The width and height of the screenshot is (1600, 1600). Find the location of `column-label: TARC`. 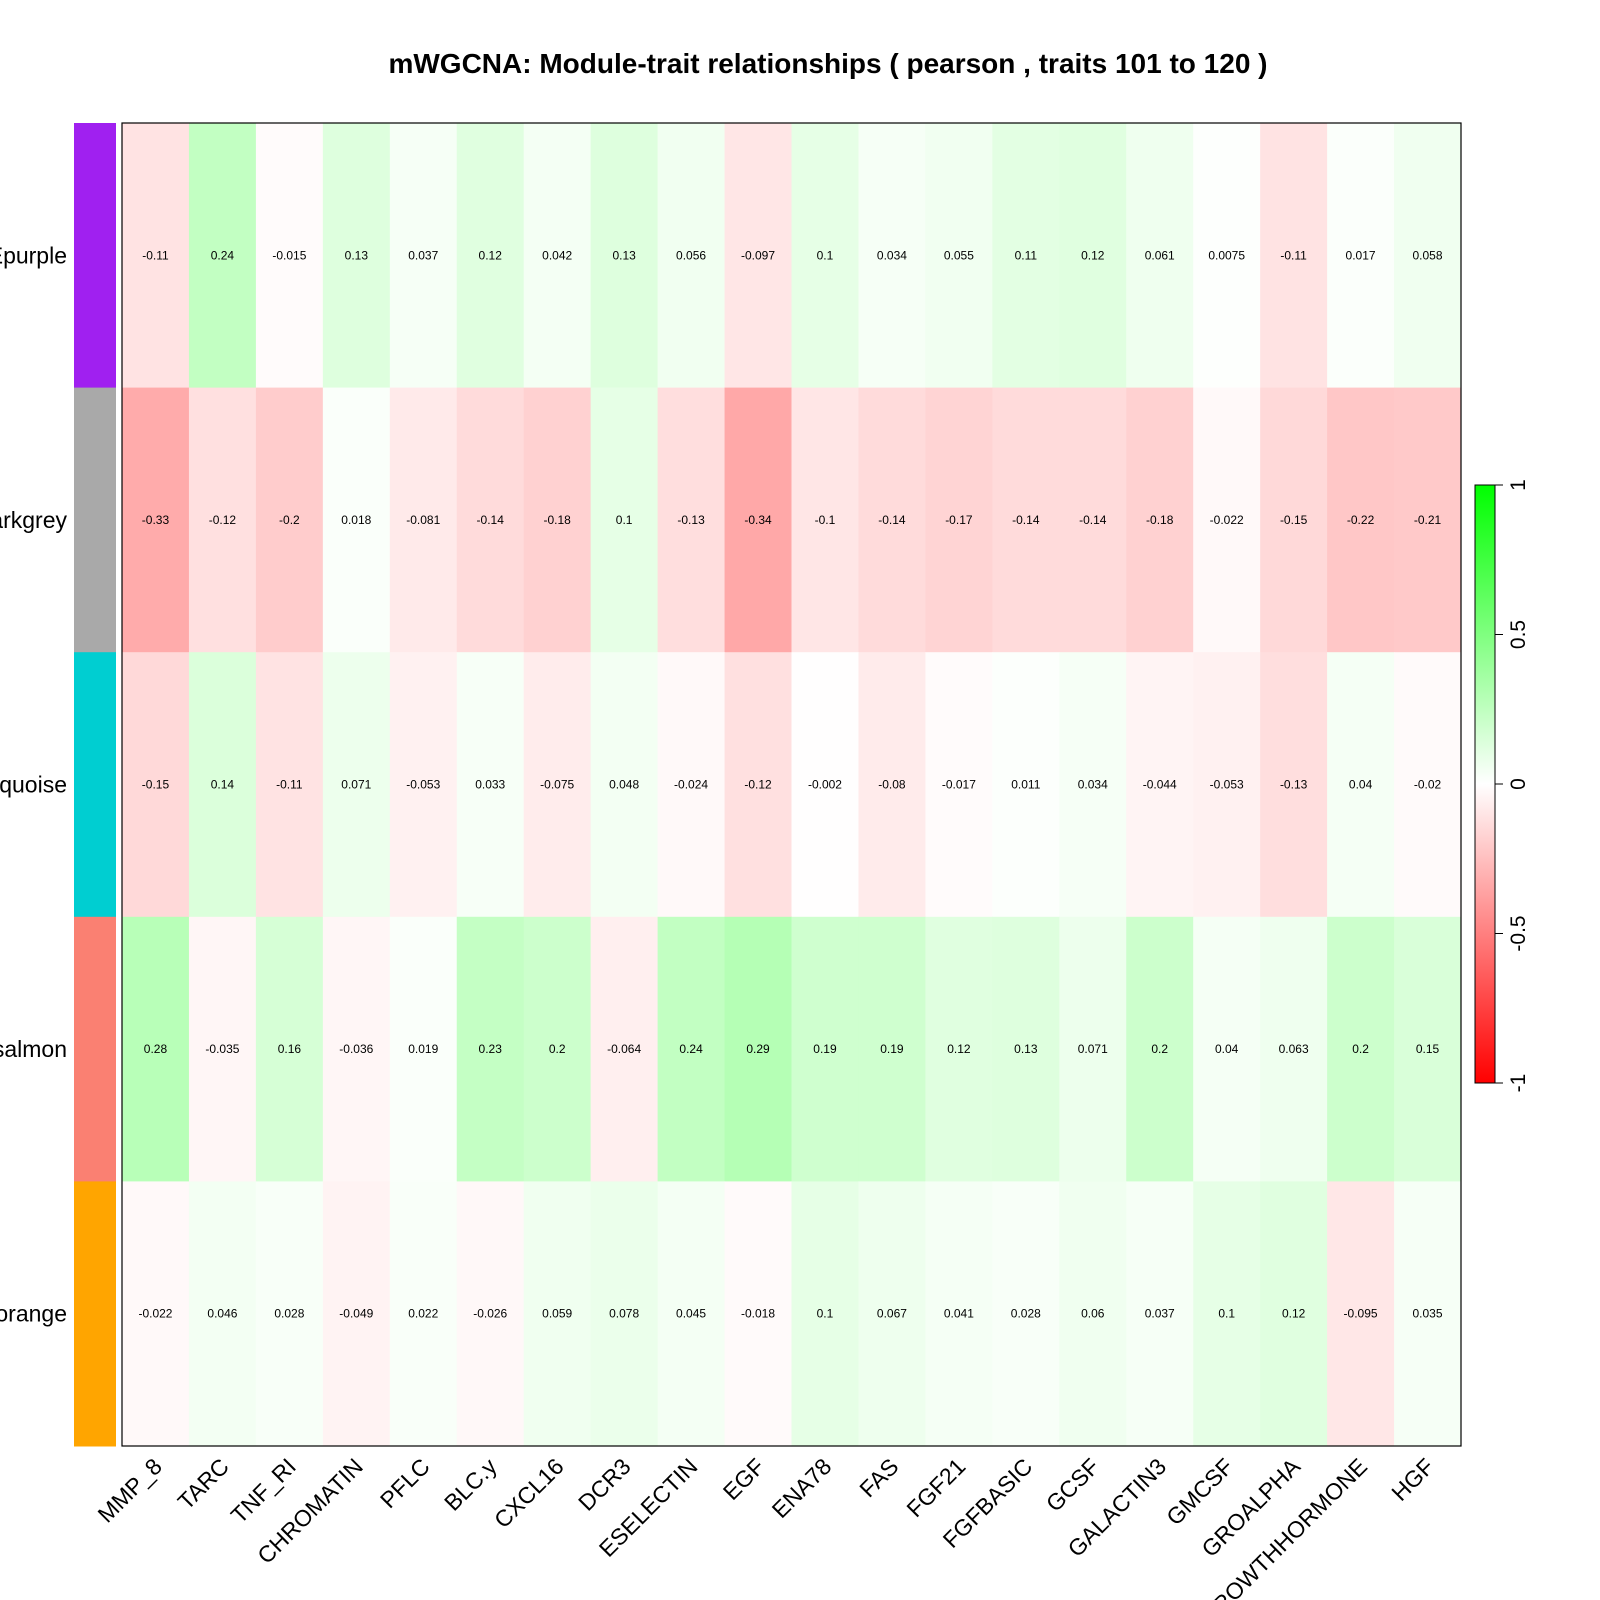

column-label: TARC is located at coordinates (203, 1483).